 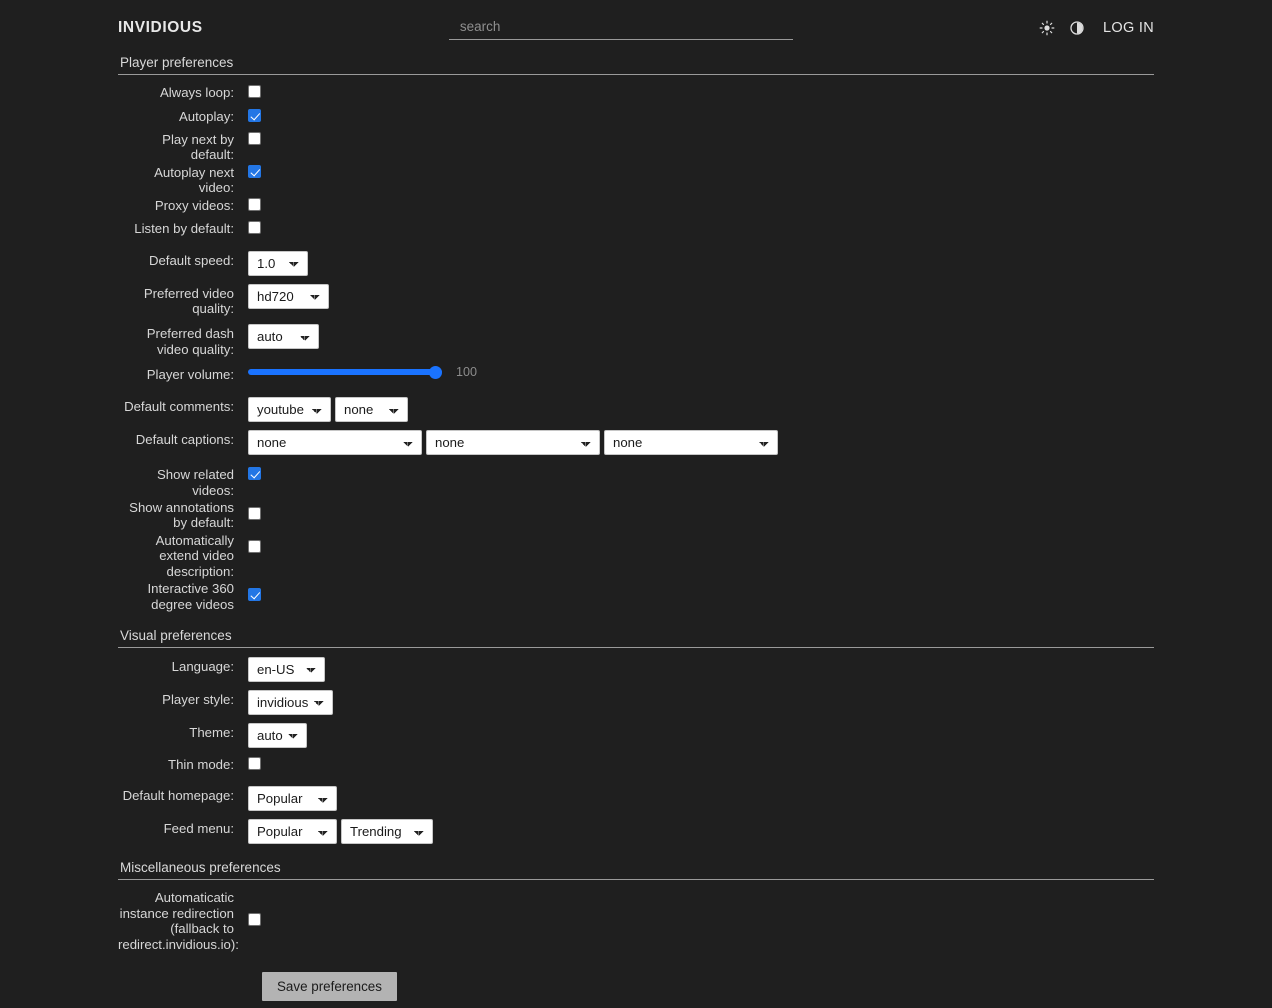 What do you see at coordinates (198, 147) in the screenshot?
I see `label-play-next-by-default: Play next by default:` at bounding box center [198, 147].